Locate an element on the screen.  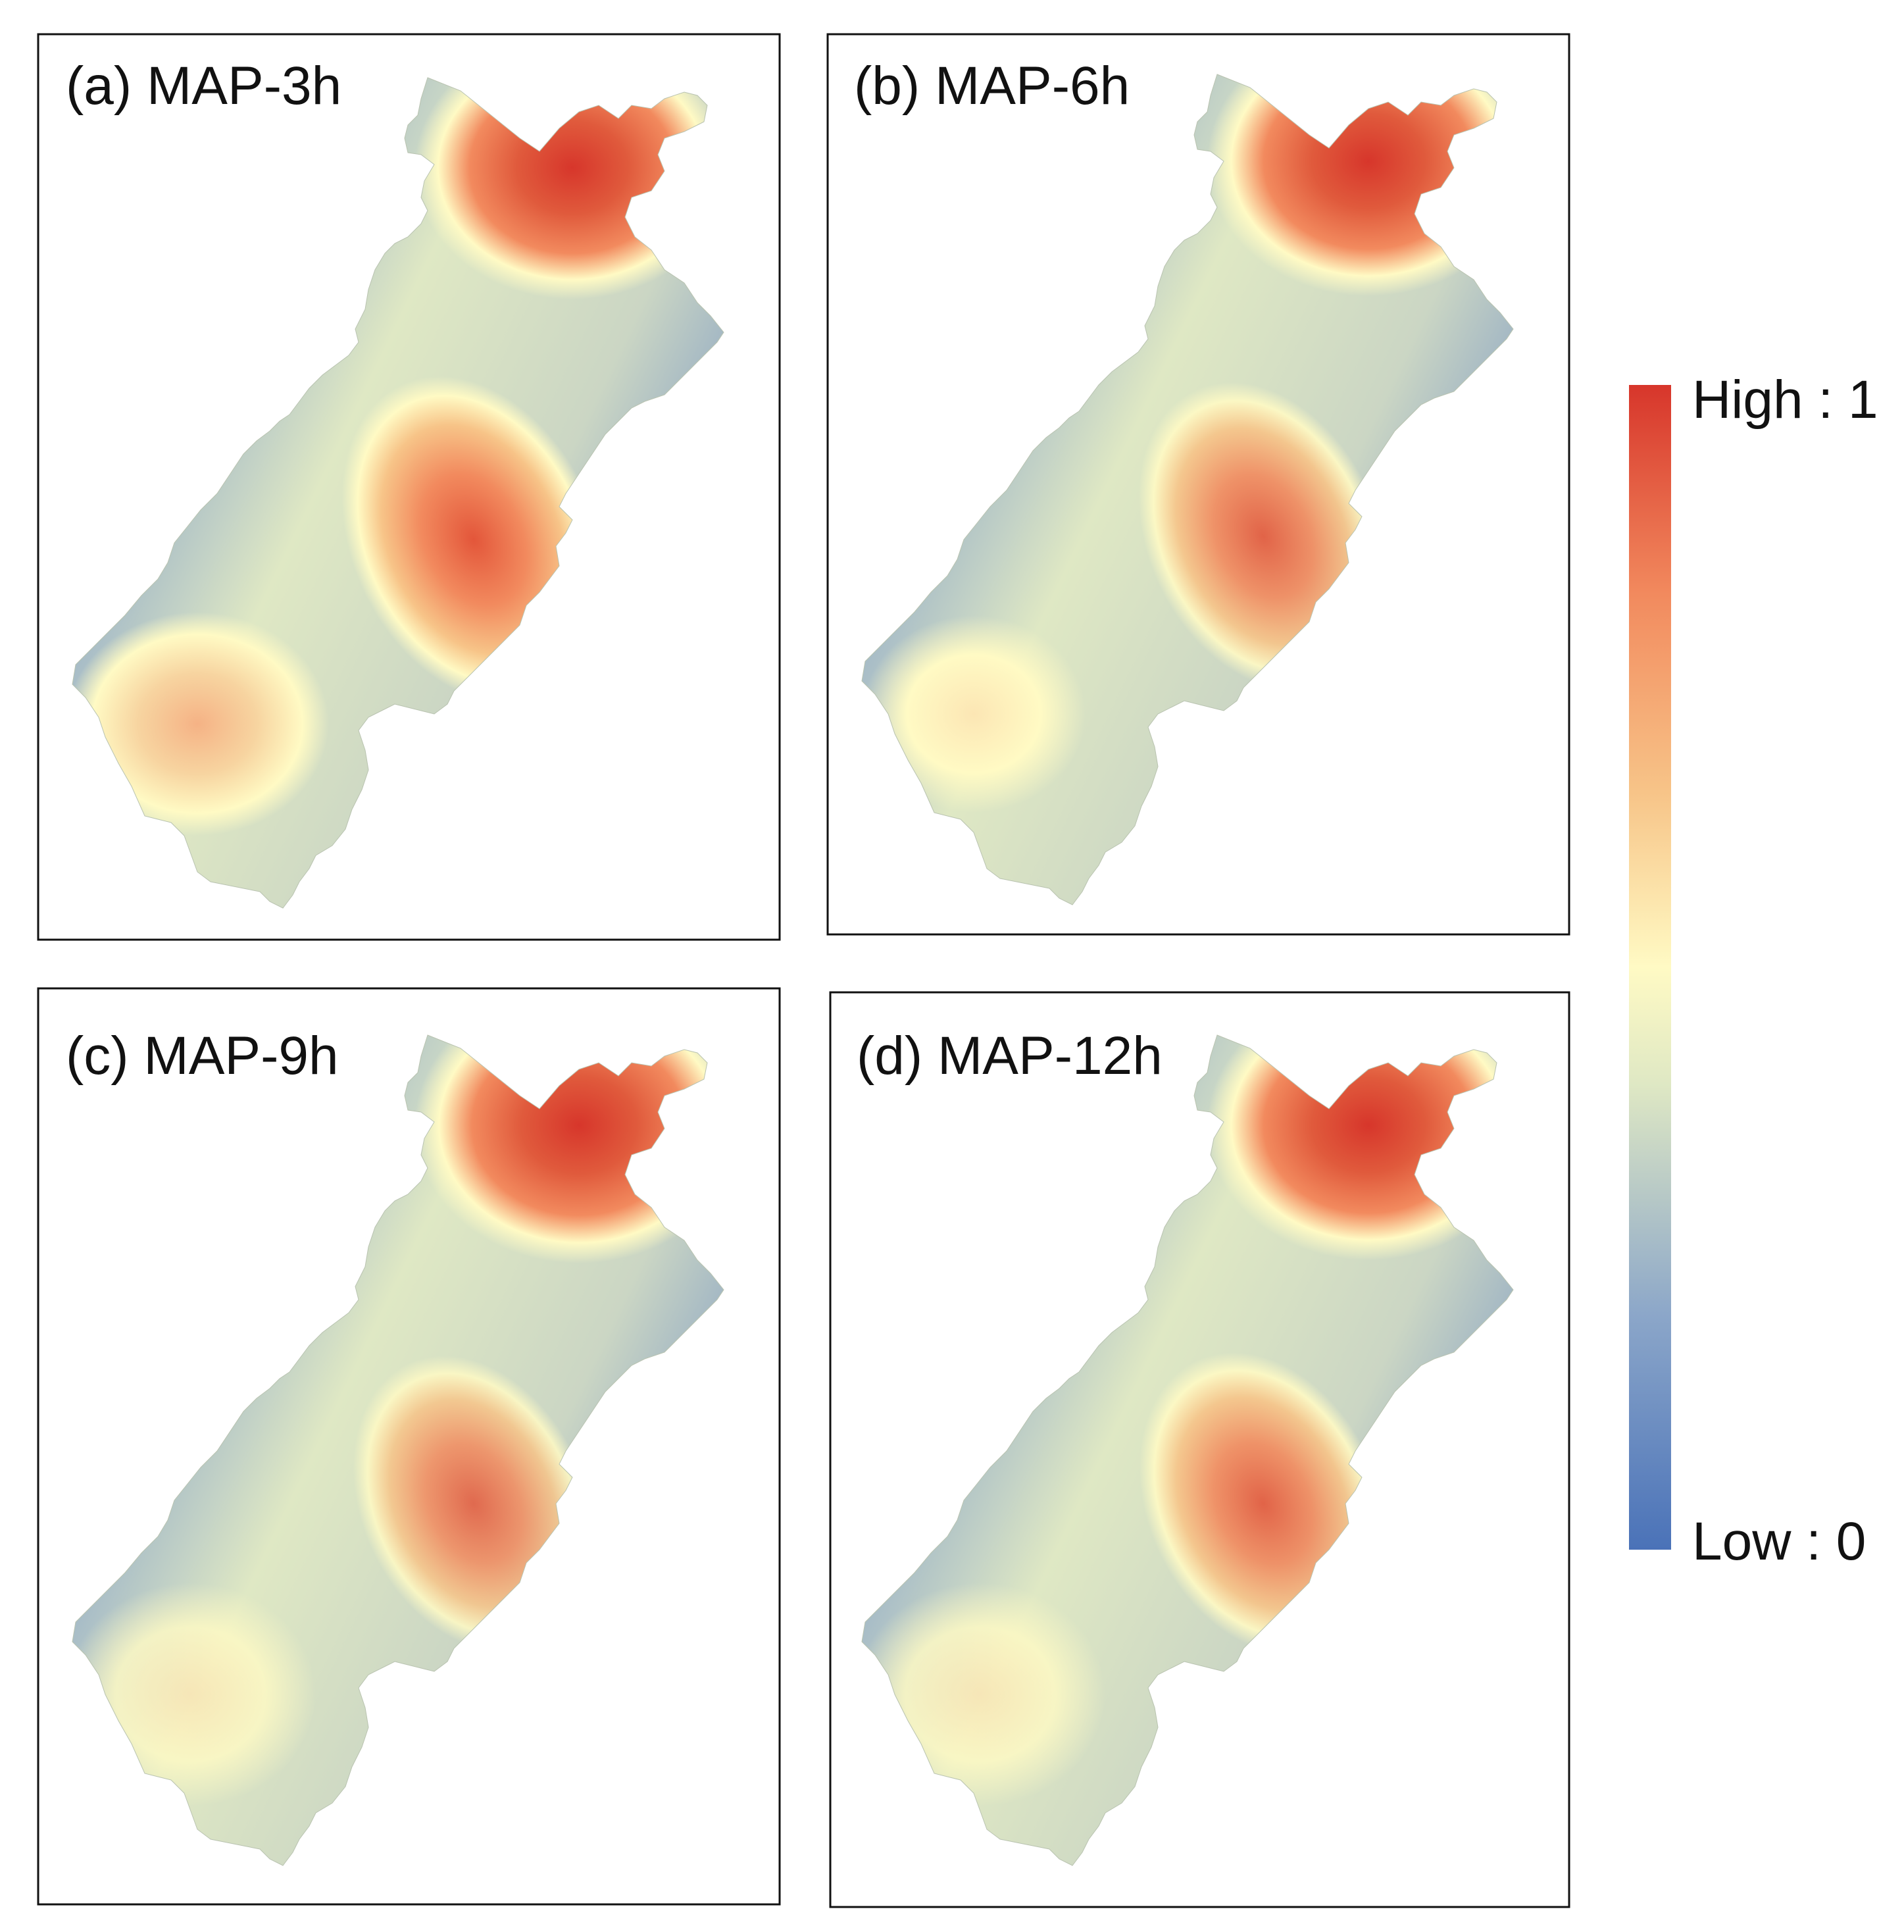
legend-low-label: Low : 0 is located at coordinates (1779, 1541).